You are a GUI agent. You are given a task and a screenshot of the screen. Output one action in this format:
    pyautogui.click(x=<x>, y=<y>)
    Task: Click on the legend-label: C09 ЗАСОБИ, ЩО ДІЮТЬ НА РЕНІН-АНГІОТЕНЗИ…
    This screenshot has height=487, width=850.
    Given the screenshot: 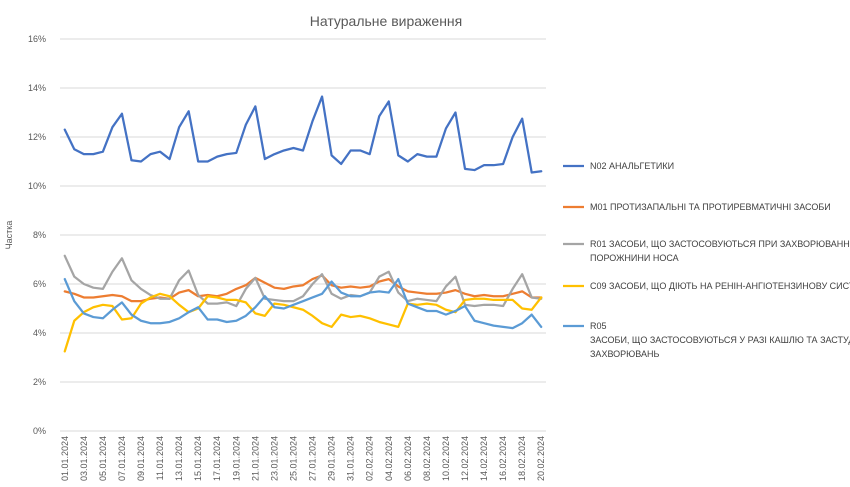 What is the action you would take?
    pyautogui.click(x=720, y=286)
    